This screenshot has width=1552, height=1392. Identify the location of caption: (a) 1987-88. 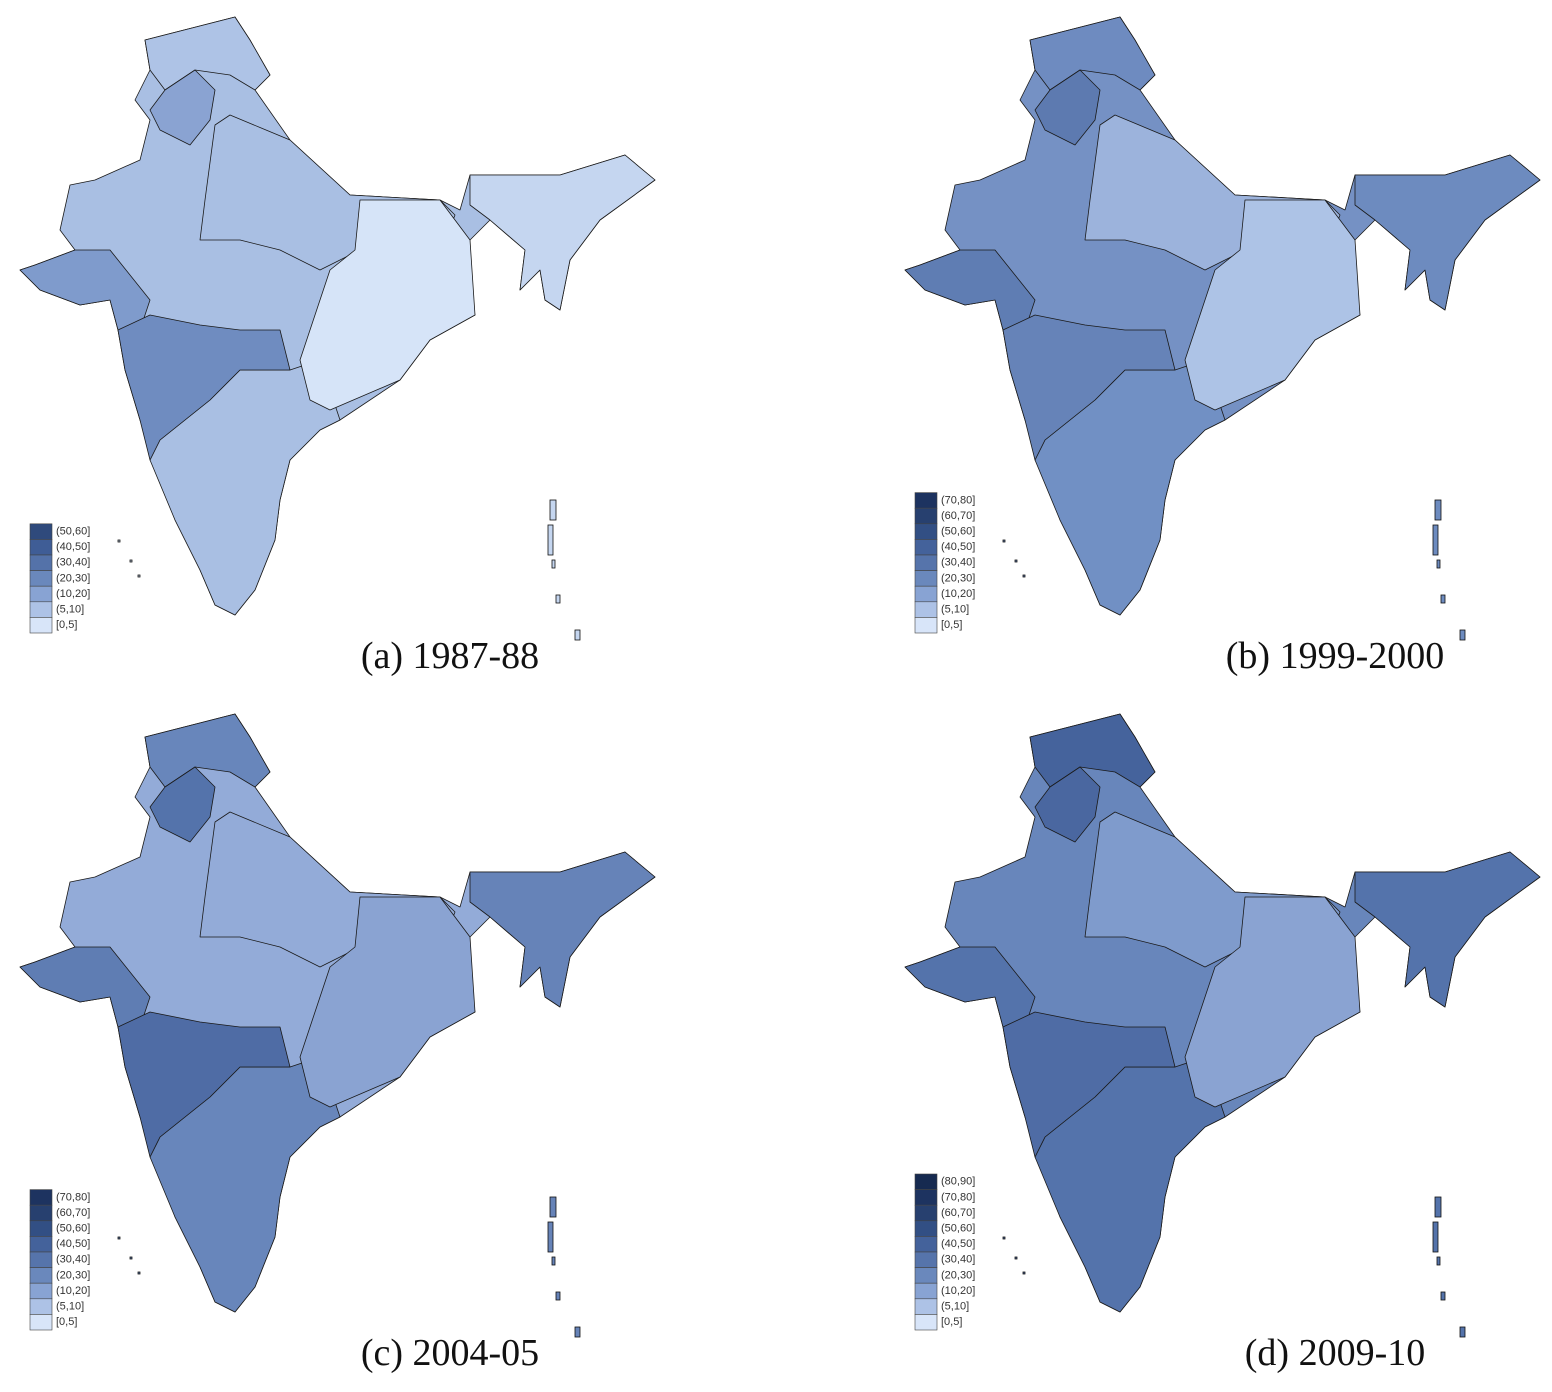
(450, 656).